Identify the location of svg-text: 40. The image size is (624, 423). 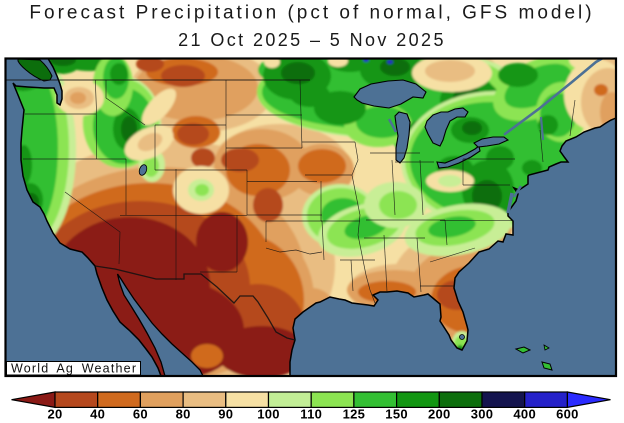
(97, 414).